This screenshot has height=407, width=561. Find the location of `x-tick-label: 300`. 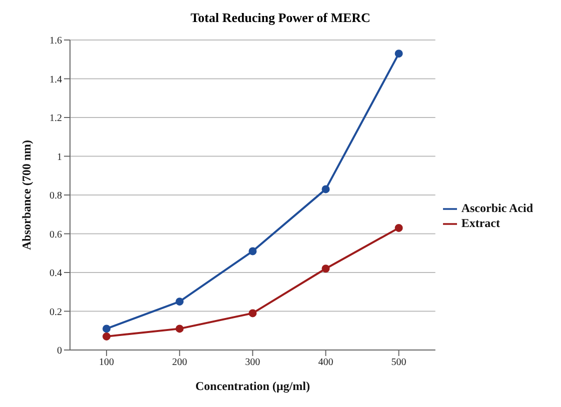

x-tick-label: 300 is located at coordinates (252, 362).